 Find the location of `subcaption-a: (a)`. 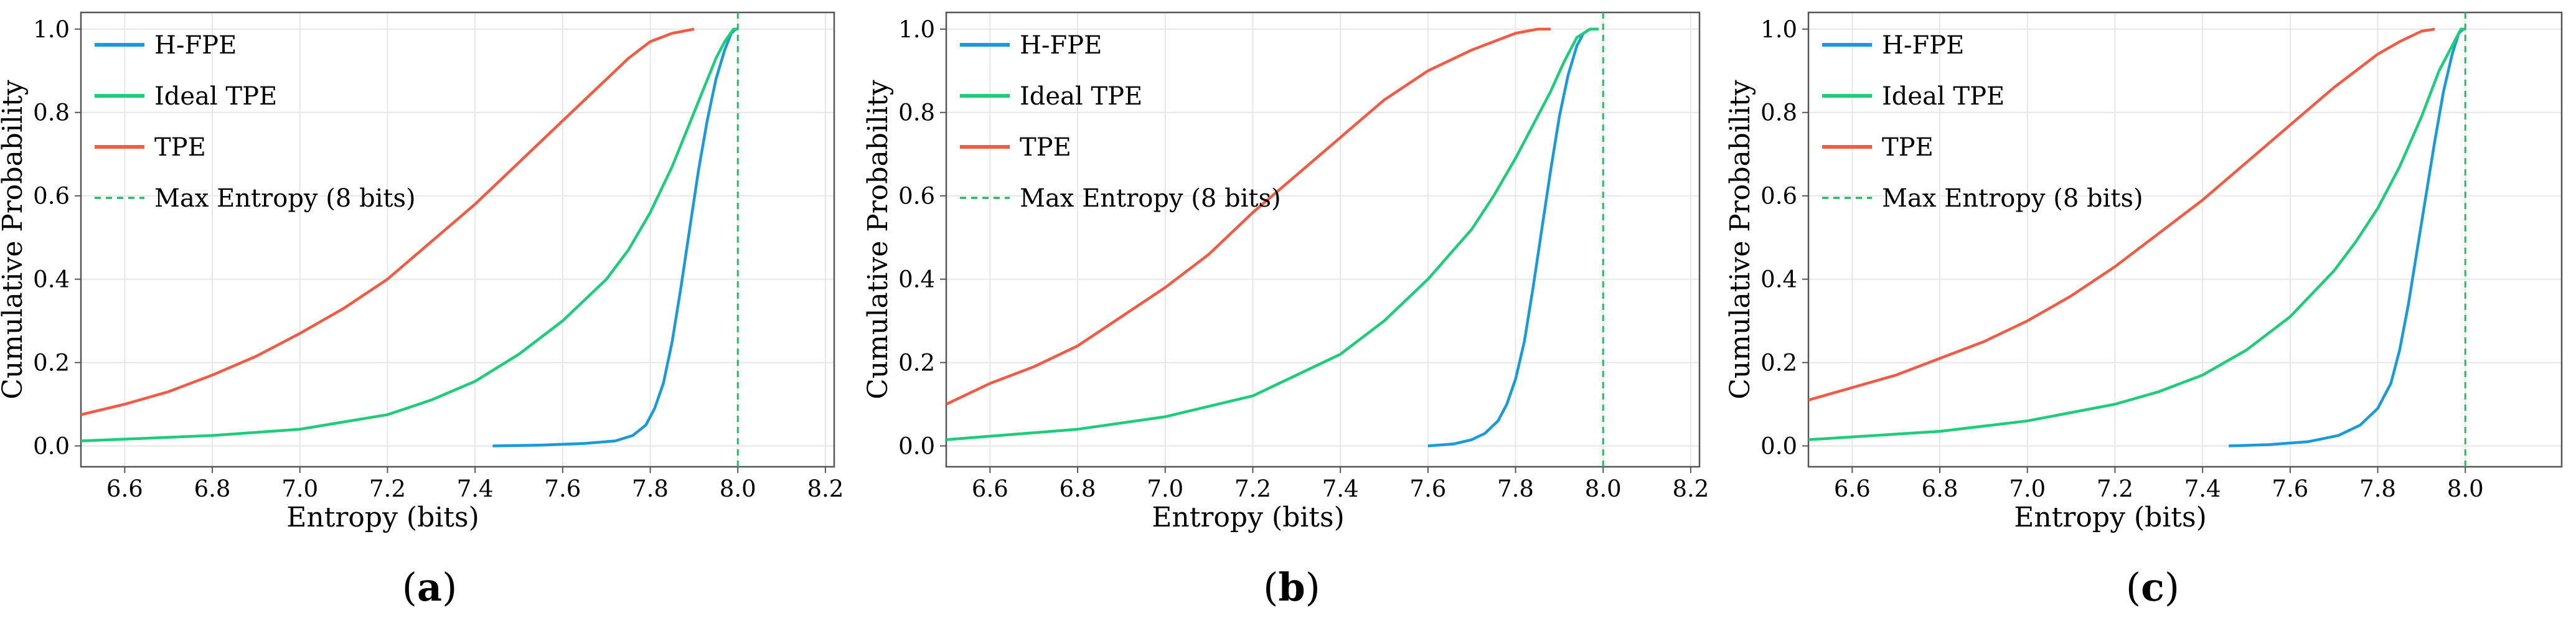

subcaption-a: (a) is located at coordinates (430, 587).